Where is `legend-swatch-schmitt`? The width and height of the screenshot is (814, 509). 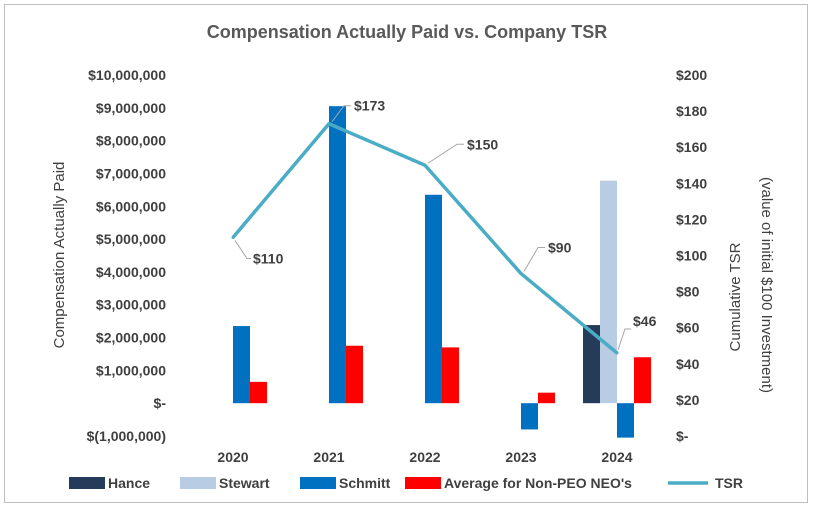
legend-swatch-schmitt is located at coordinates (318, 483).